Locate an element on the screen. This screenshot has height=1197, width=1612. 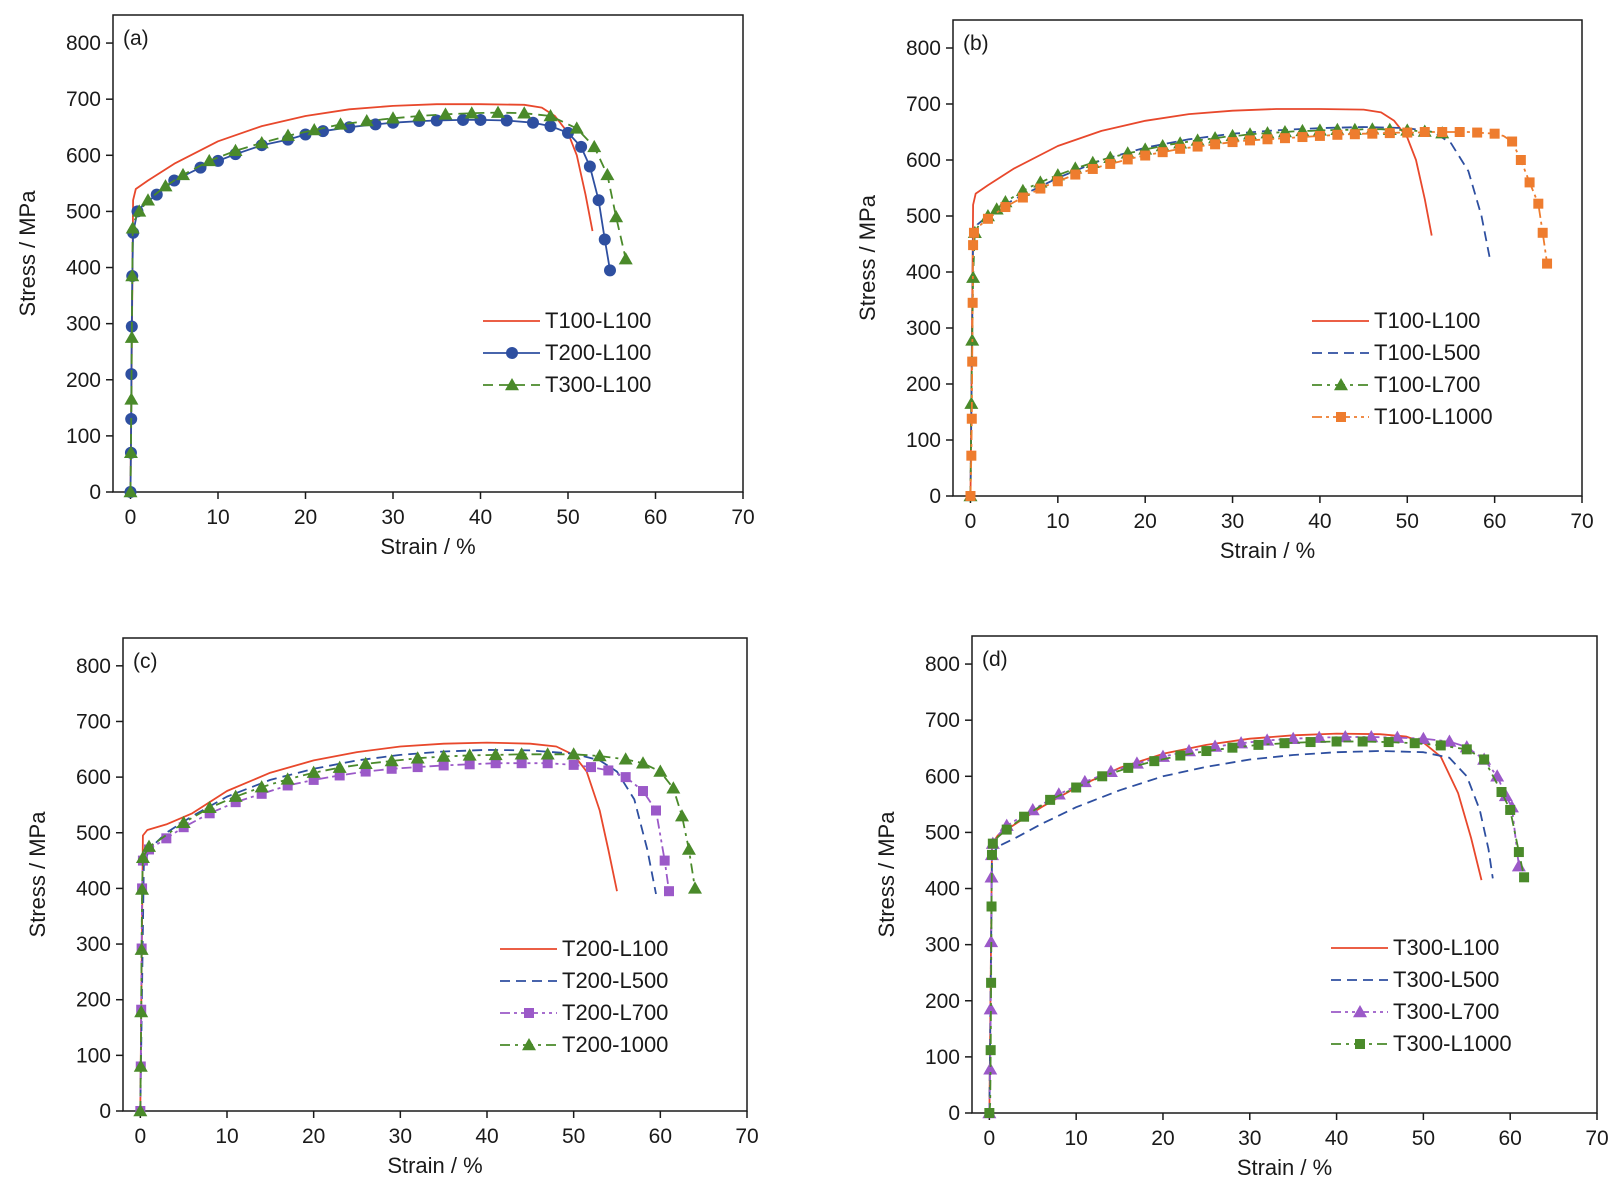
panel-b-y-tick-label: 700 is located at coordinates (923, 104).